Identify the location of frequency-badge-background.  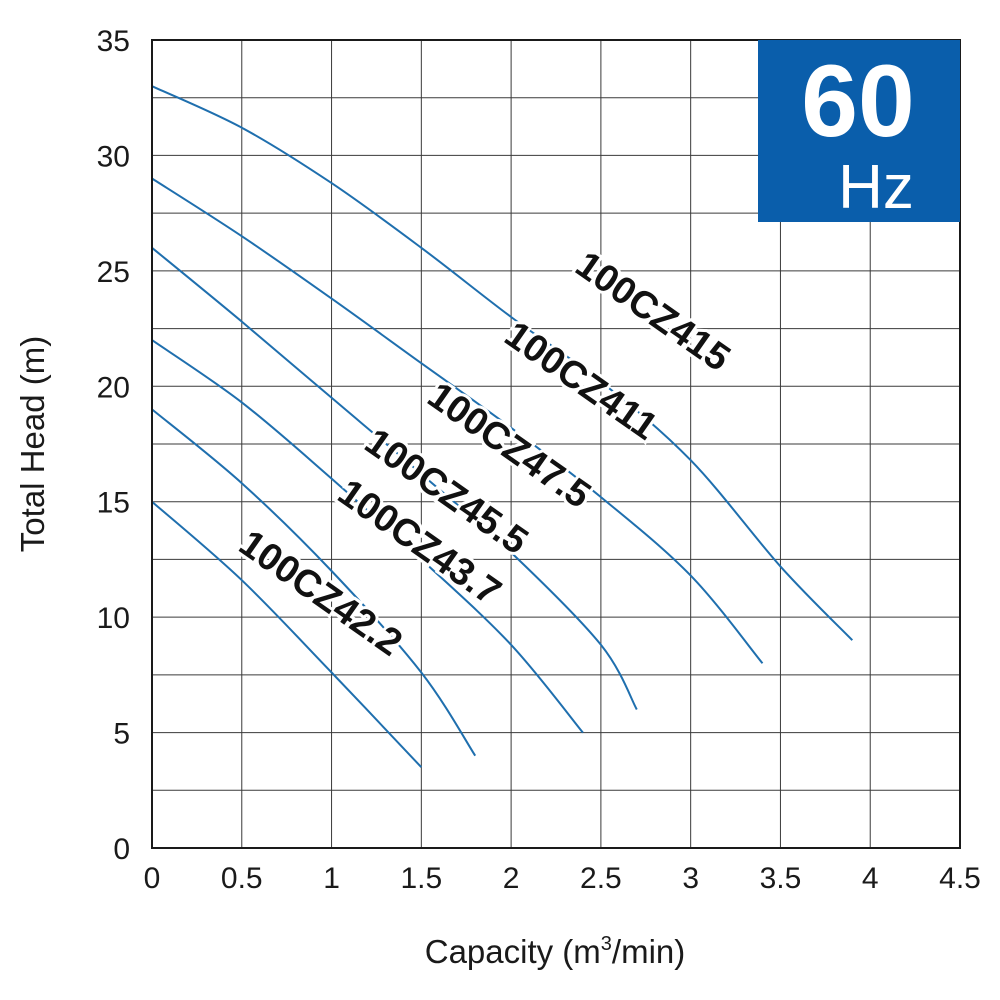
(859, 131).